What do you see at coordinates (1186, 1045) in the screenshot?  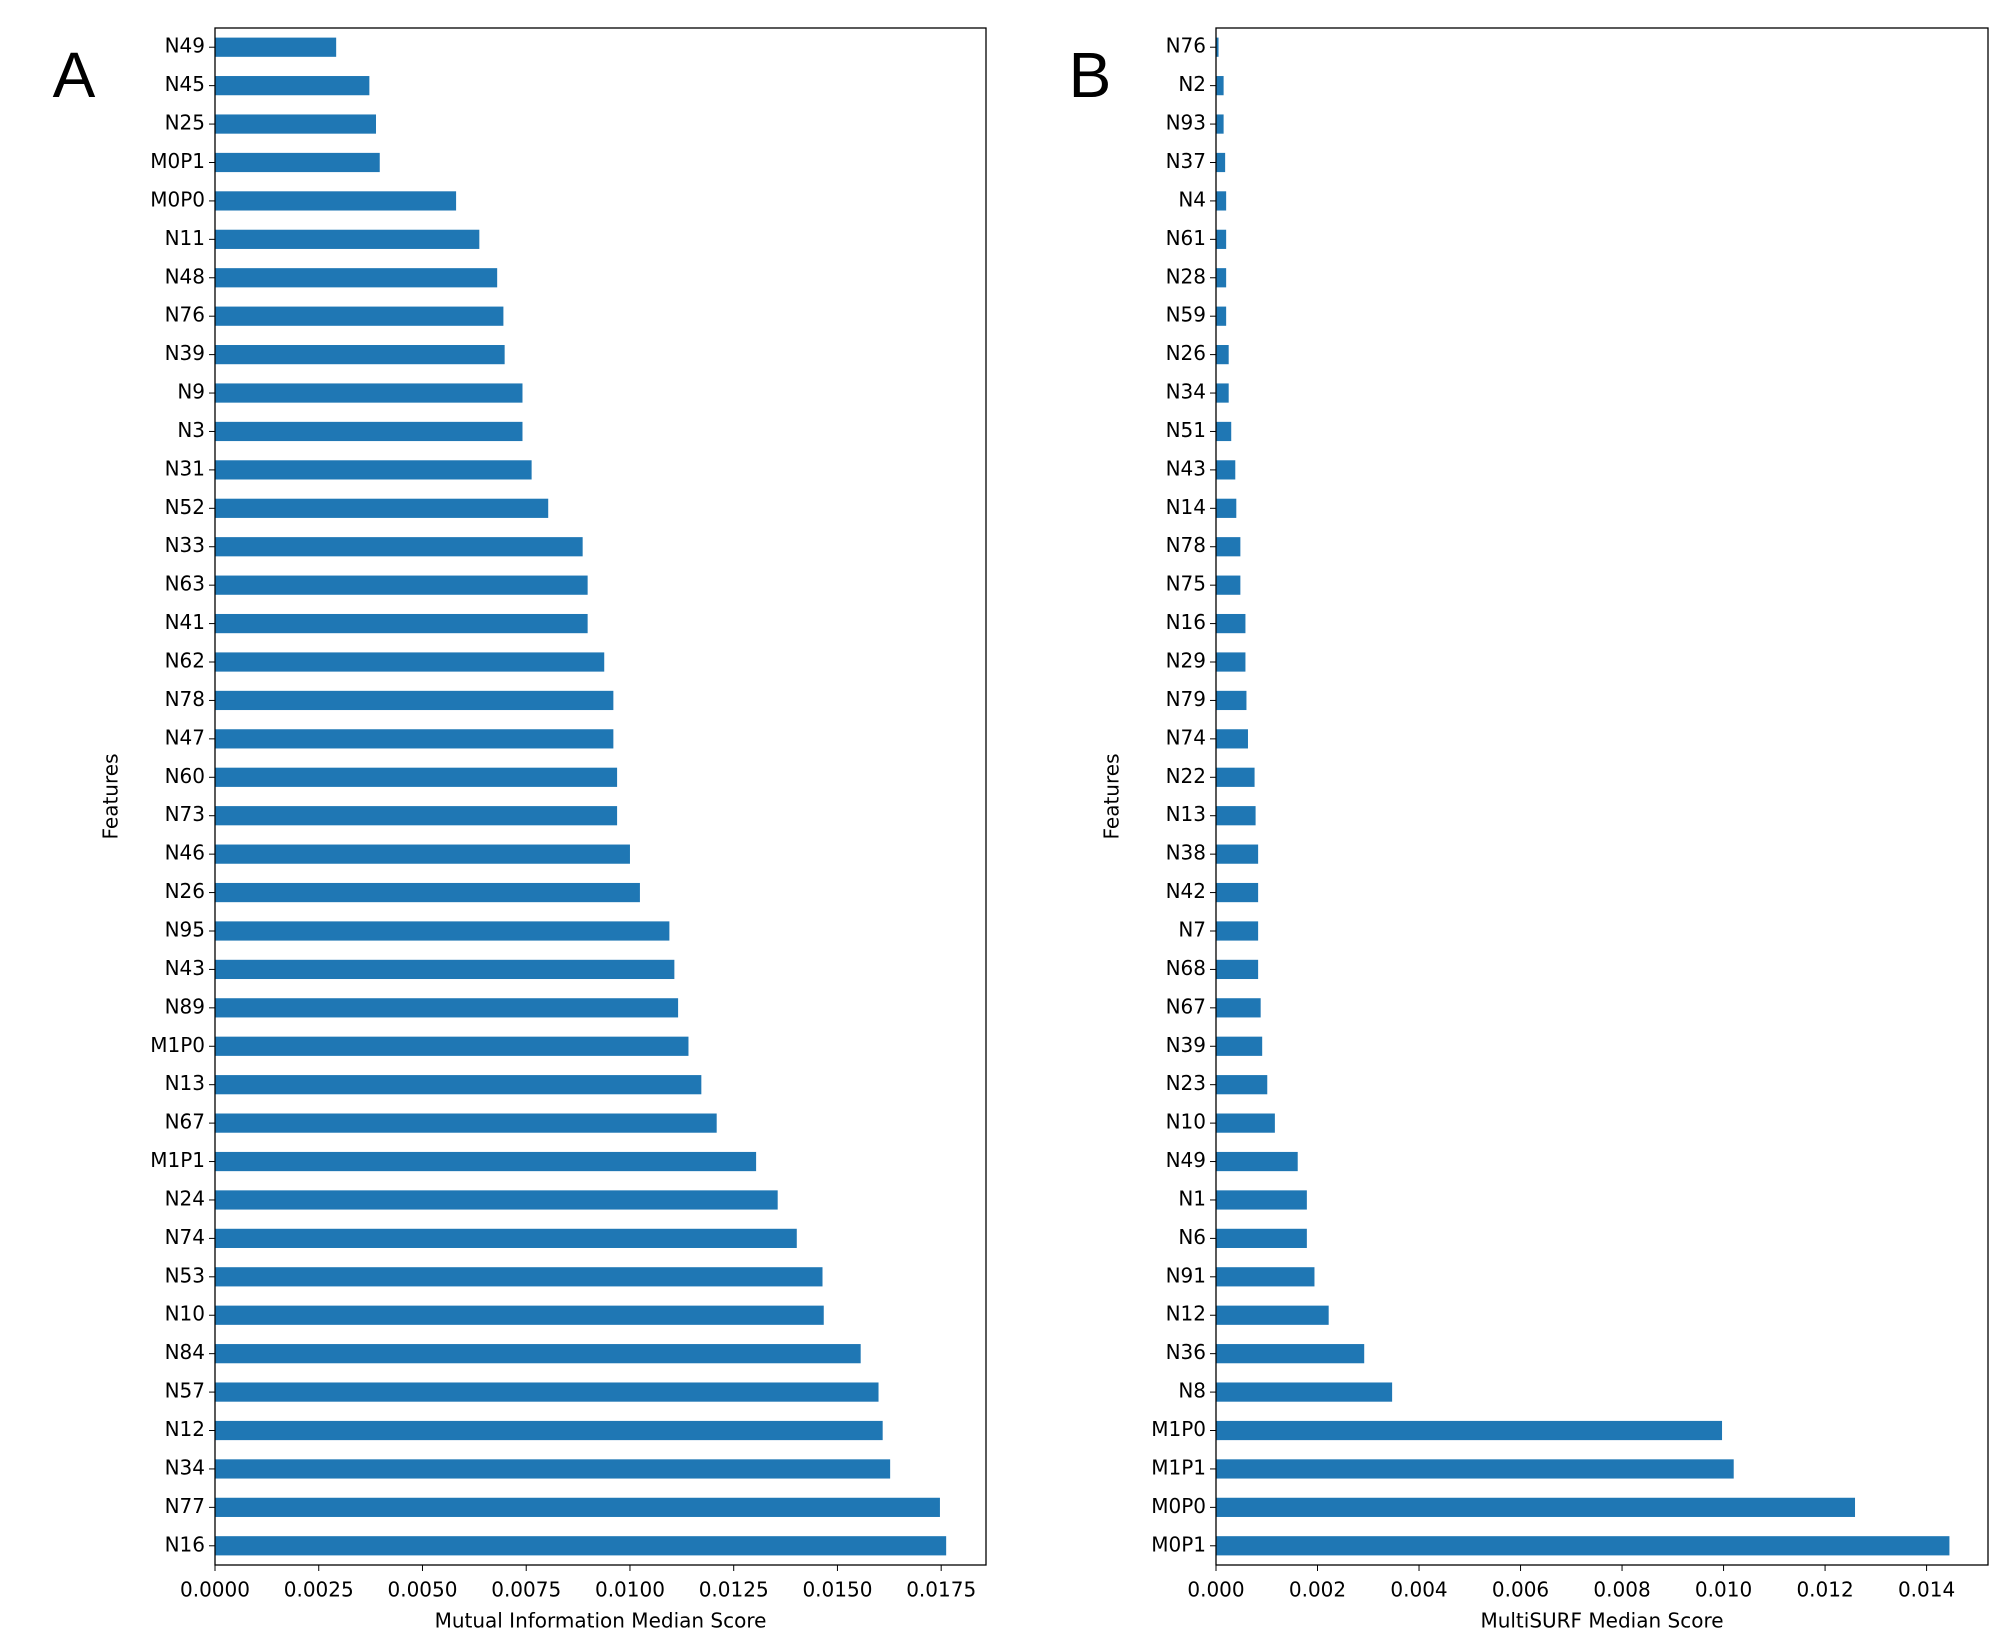 I see `y-tick-label: N39` at bounding box center [1186, 1045].